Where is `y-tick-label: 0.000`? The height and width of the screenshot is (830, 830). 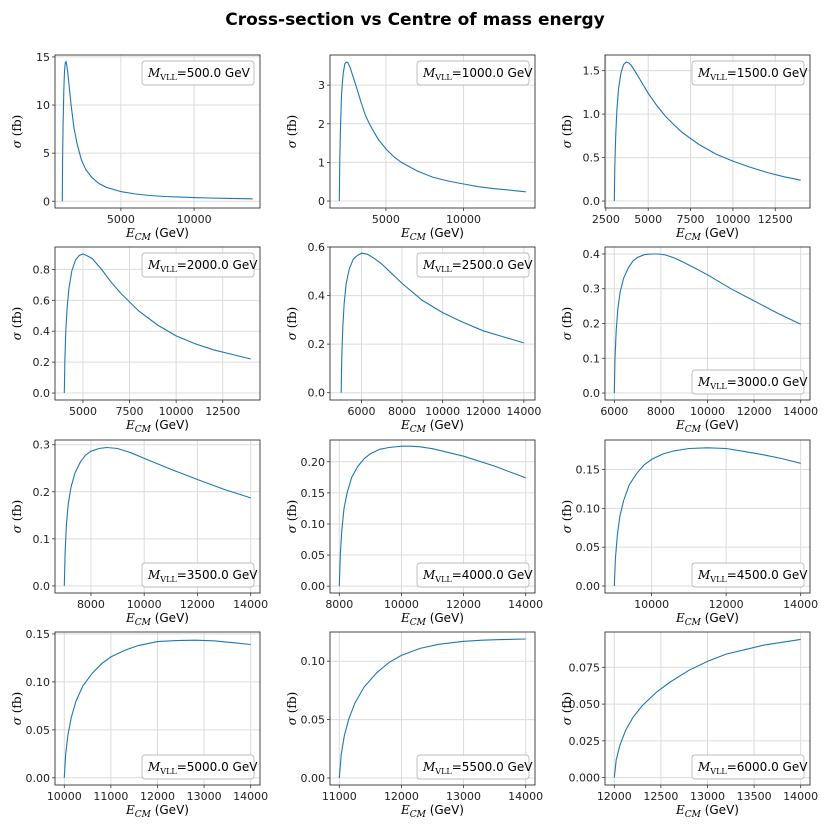 y-tick-label: 0.000 is located at coordinates (585, 778).